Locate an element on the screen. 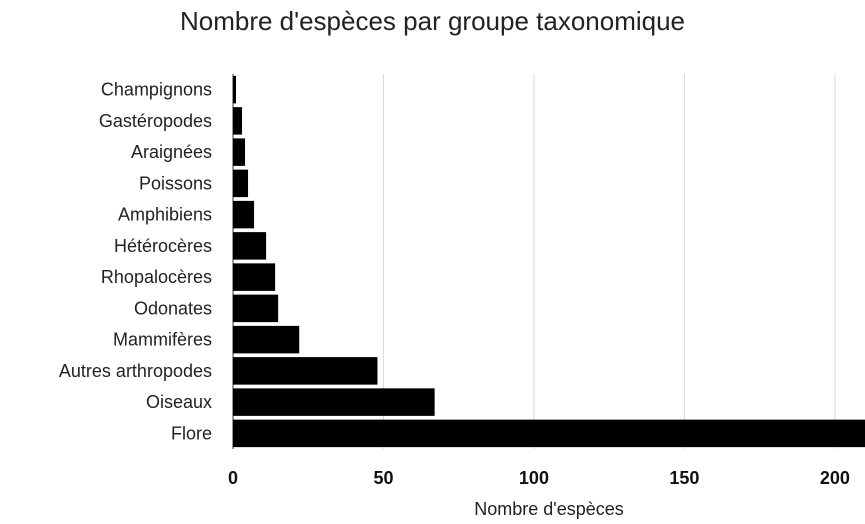  category-label: Champignons is located at coordinates (156, 90).